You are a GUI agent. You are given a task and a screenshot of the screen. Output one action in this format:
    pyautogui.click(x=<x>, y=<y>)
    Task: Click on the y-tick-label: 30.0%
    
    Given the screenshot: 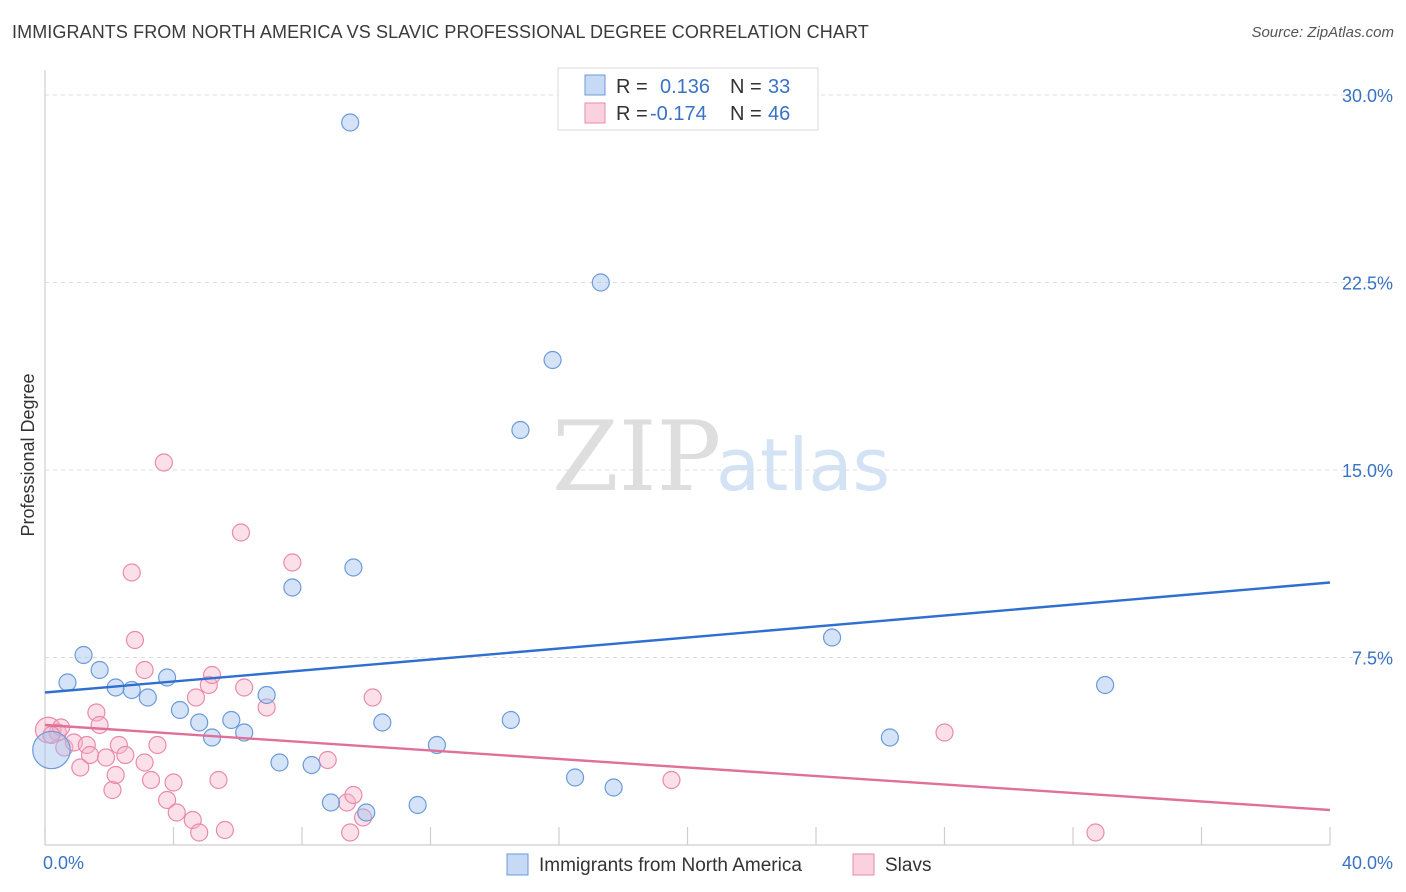 What is the action you would take?
    pyautogui.click(x=1367, y=96)
    